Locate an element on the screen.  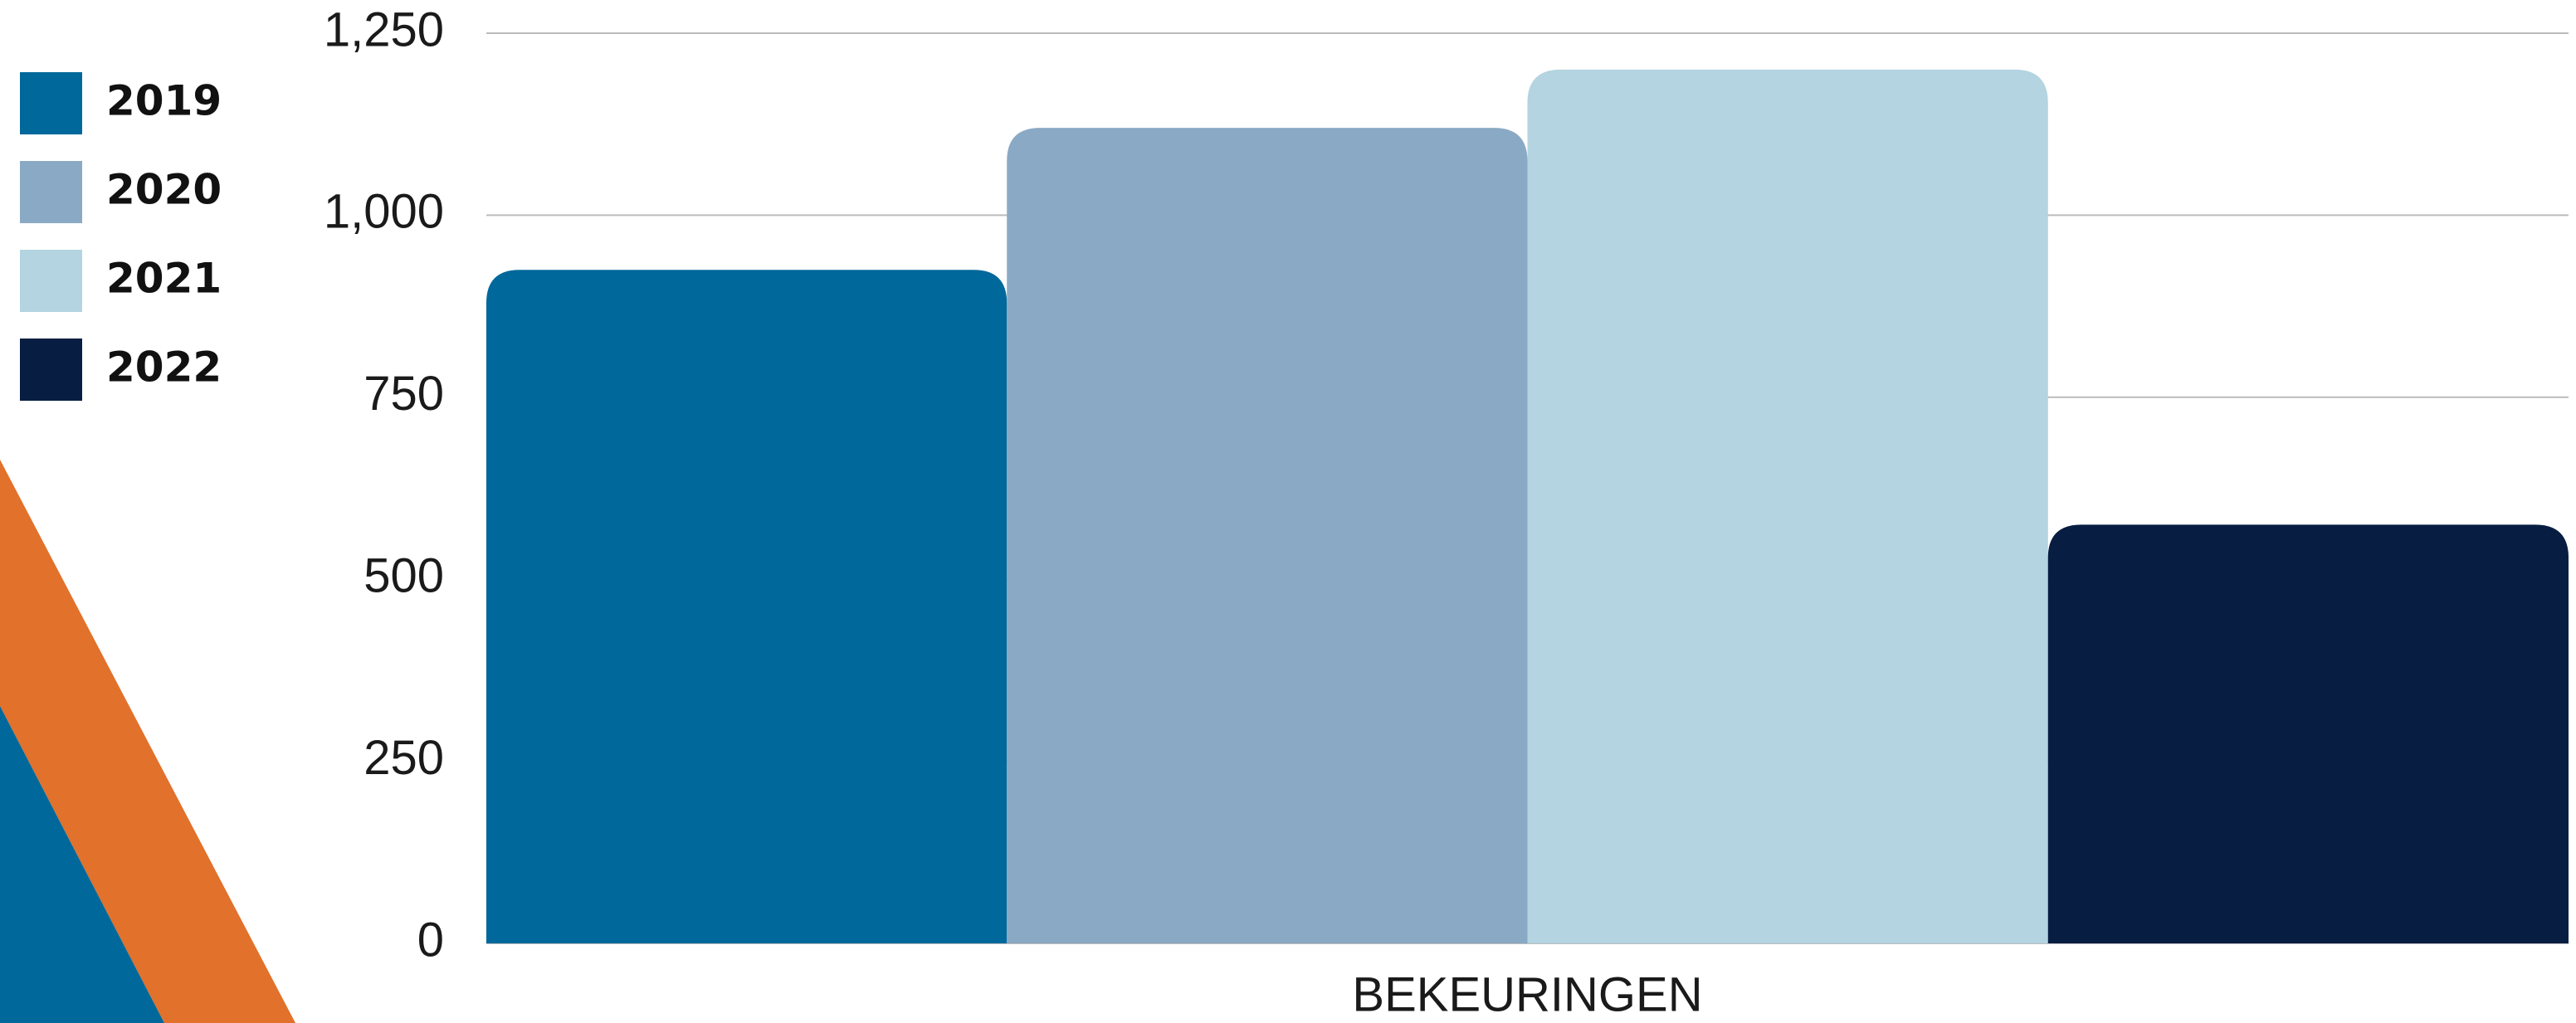
y-tick-label: 1,000 is located at coordinates (384, 212).